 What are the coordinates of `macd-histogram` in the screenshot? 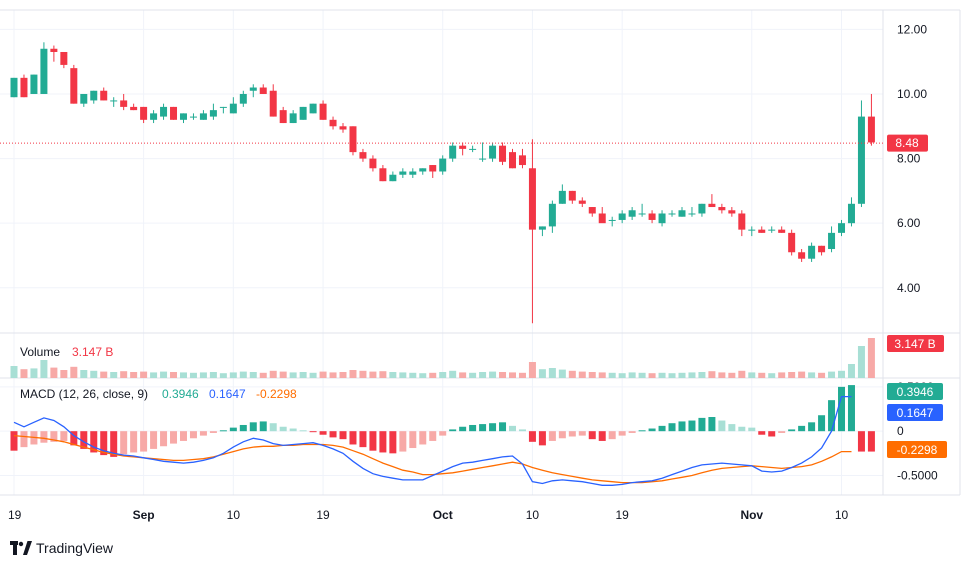 It's located at (442, 421).